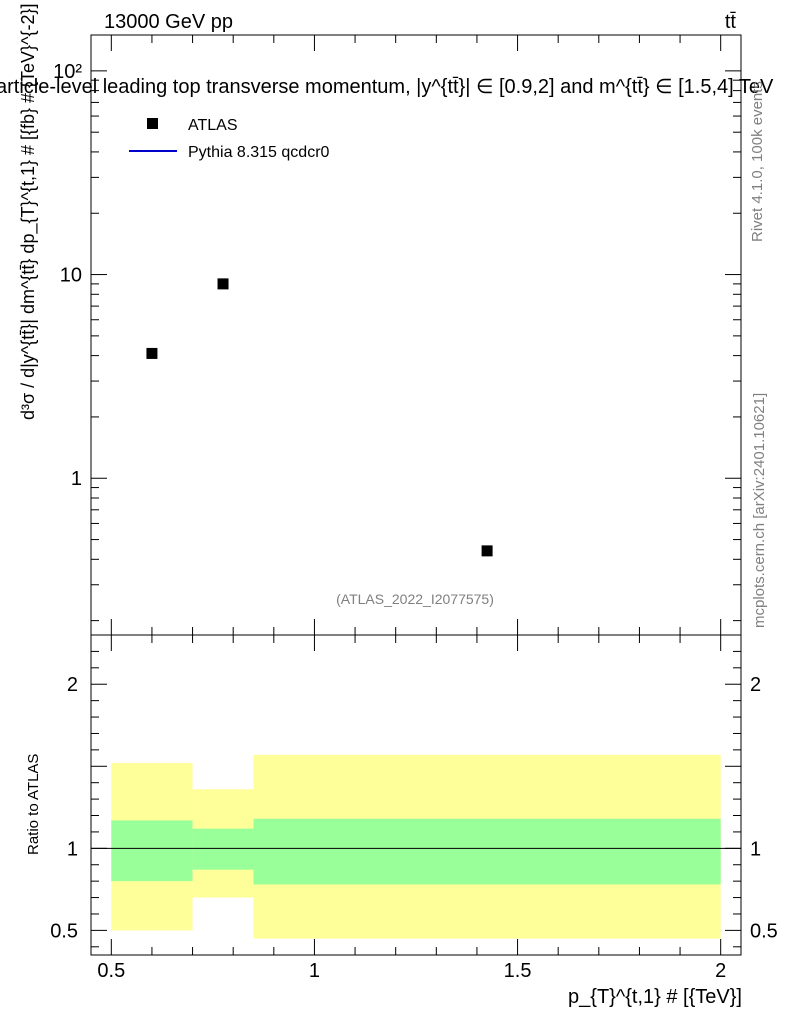 The width and height of the screenshot is (786, 1024). I want to click on analysis-id: (ATLAS_2022_I2077575), so click(415, 599).